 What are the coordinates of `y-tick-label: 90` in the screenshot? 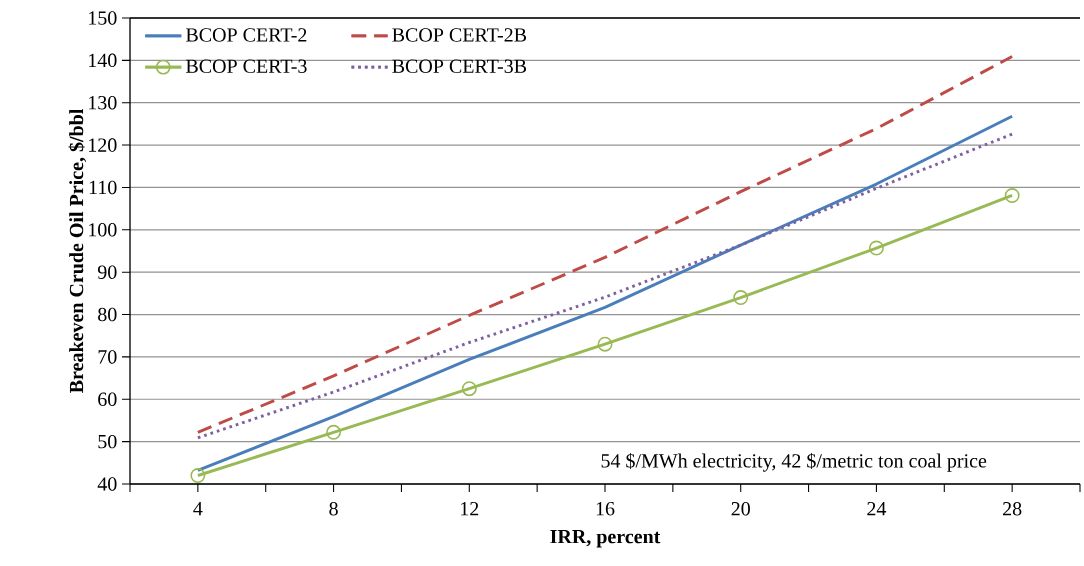 It's located at (107, 272).